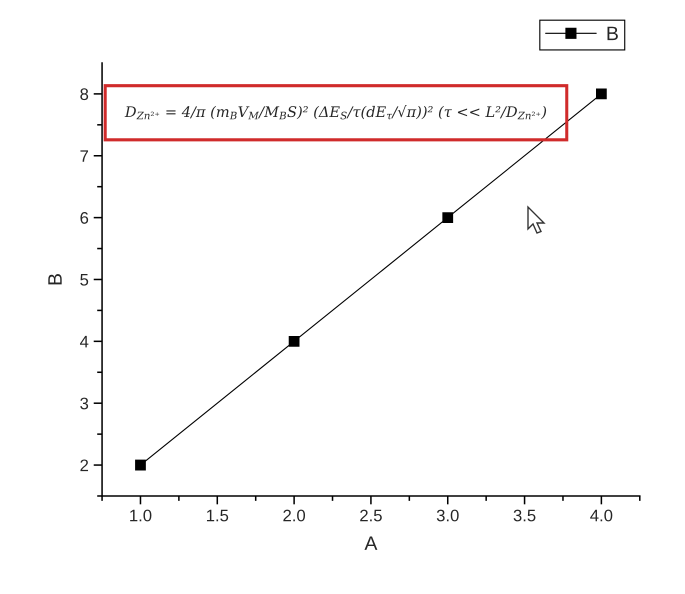 This screenshot has width=685, height=594. What do you see at coordinates (371, 543) in the screenshot?
I see `x-axis-title: A` at bounding box center [371, 543].